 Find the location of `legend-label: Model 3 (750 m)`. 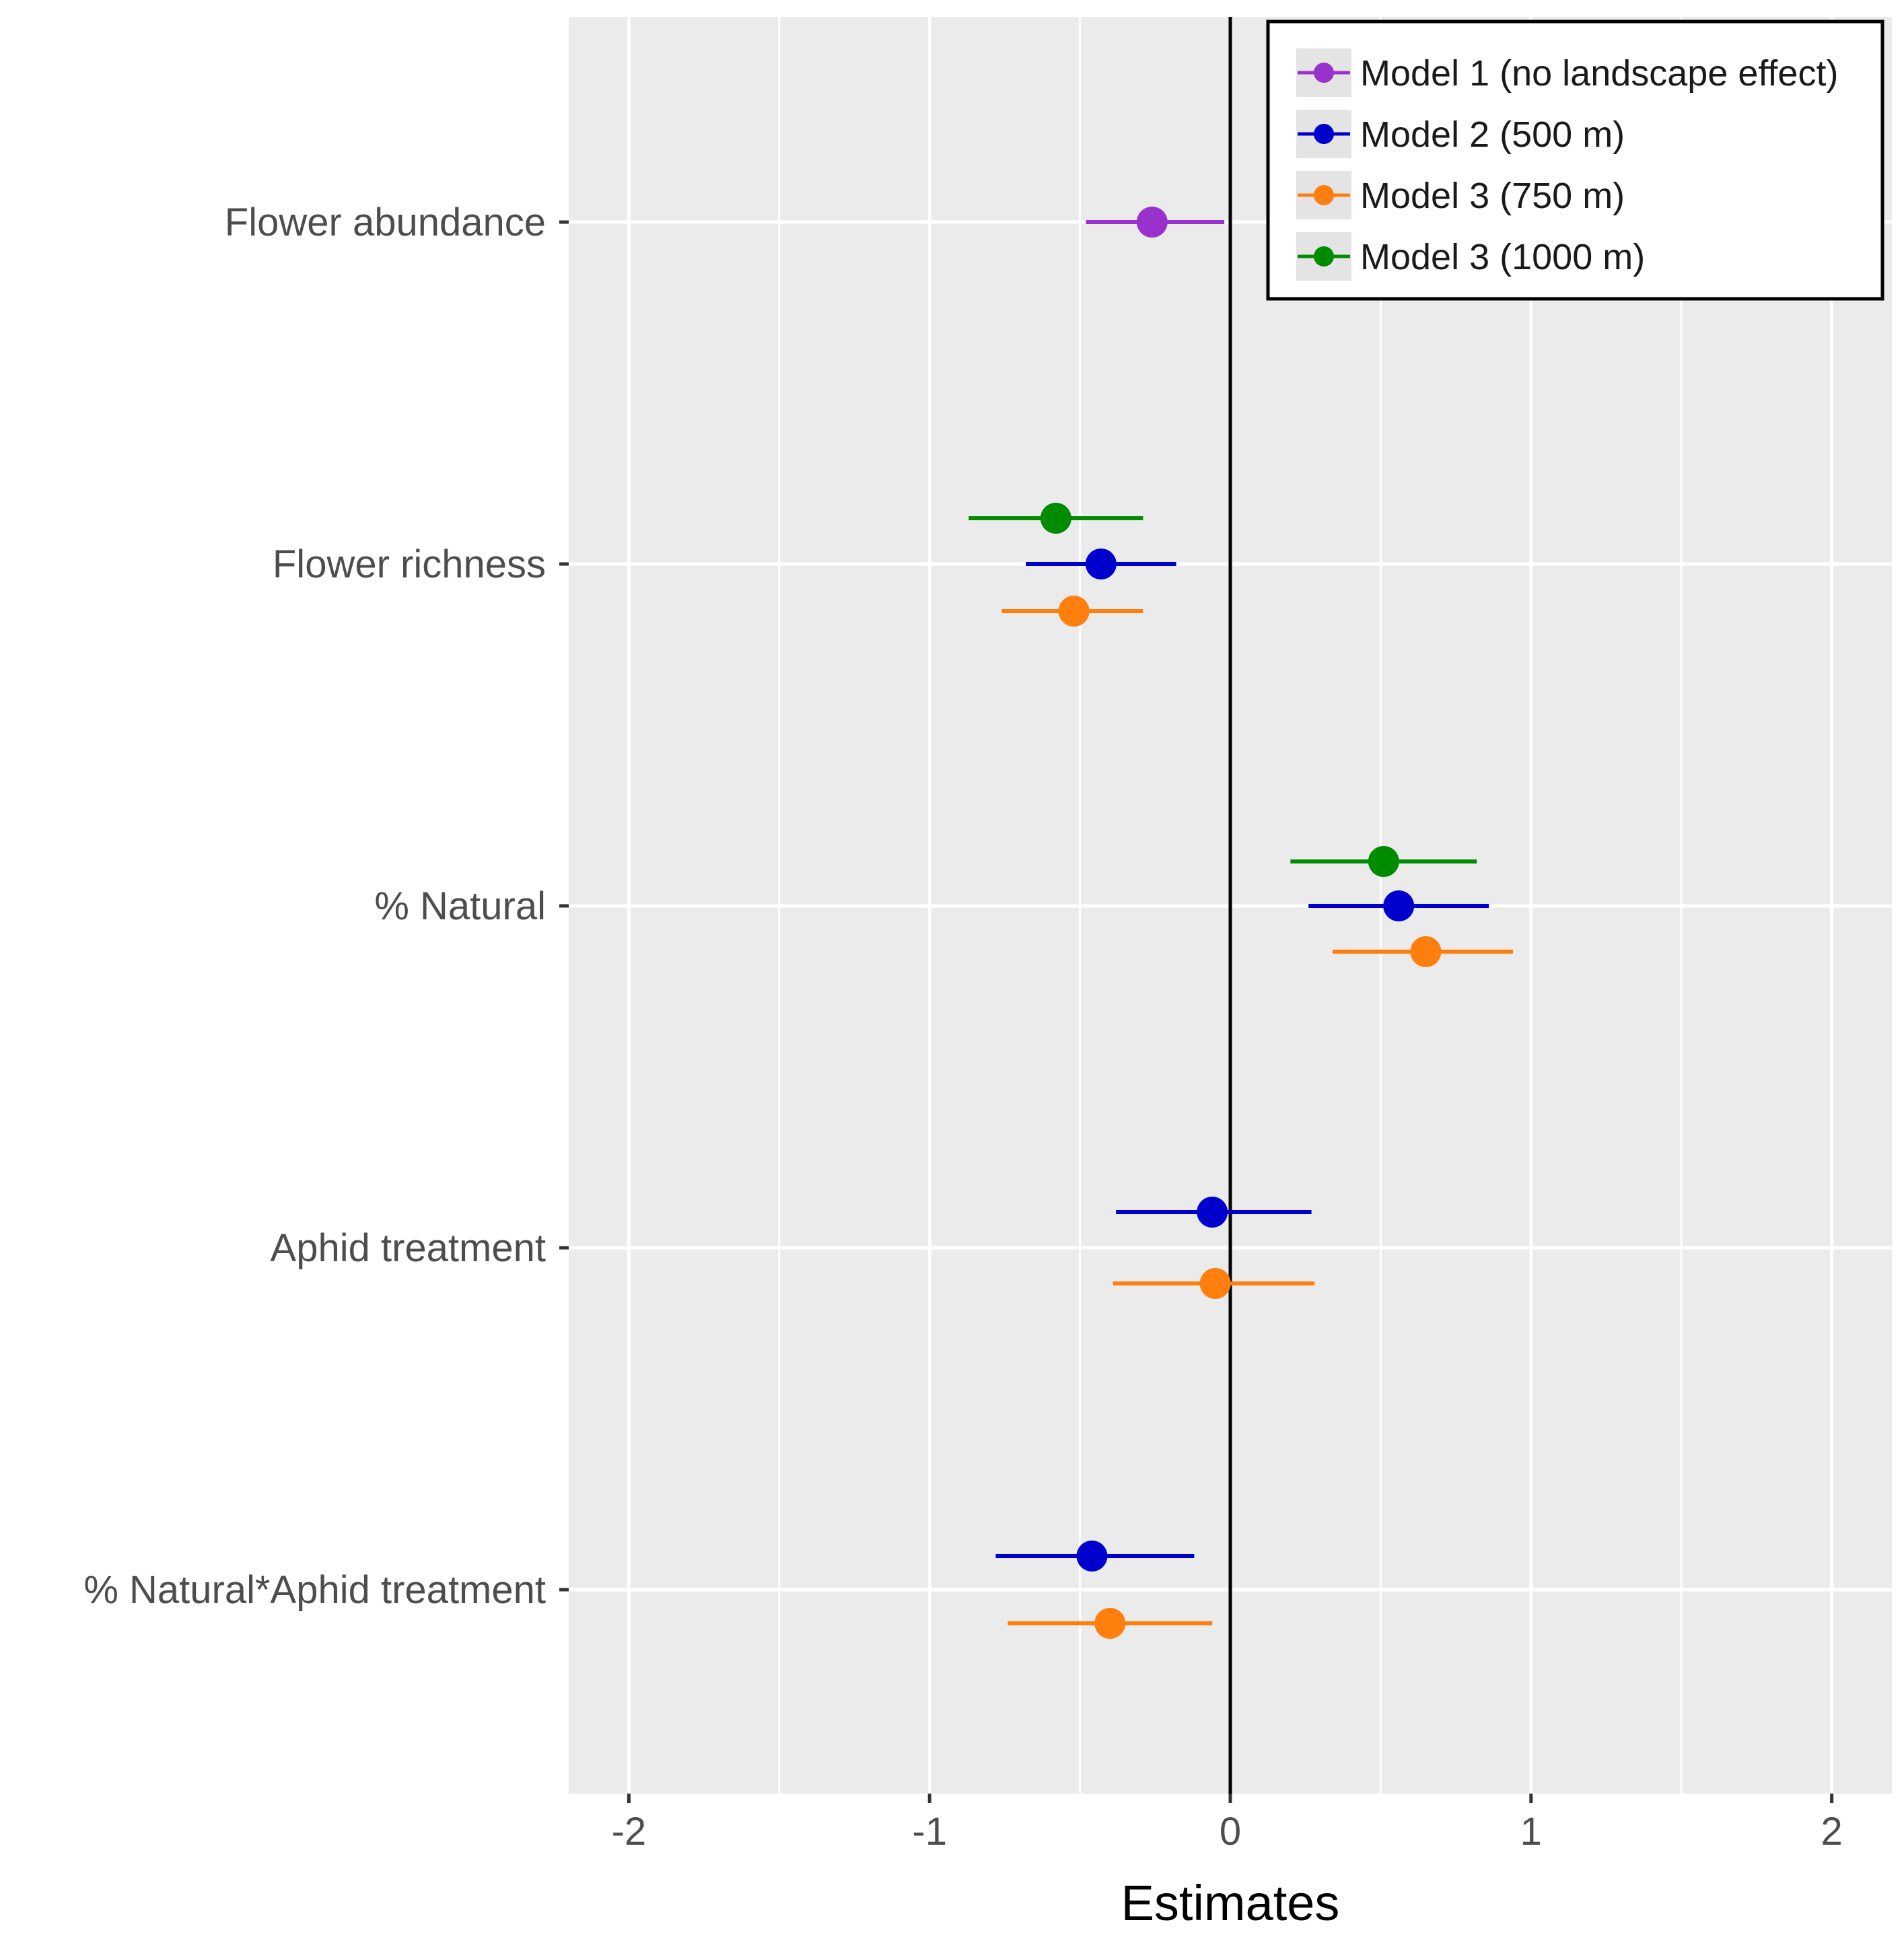

legend-label: Model 3 (750 m) is located at coordinates (1492, 196).